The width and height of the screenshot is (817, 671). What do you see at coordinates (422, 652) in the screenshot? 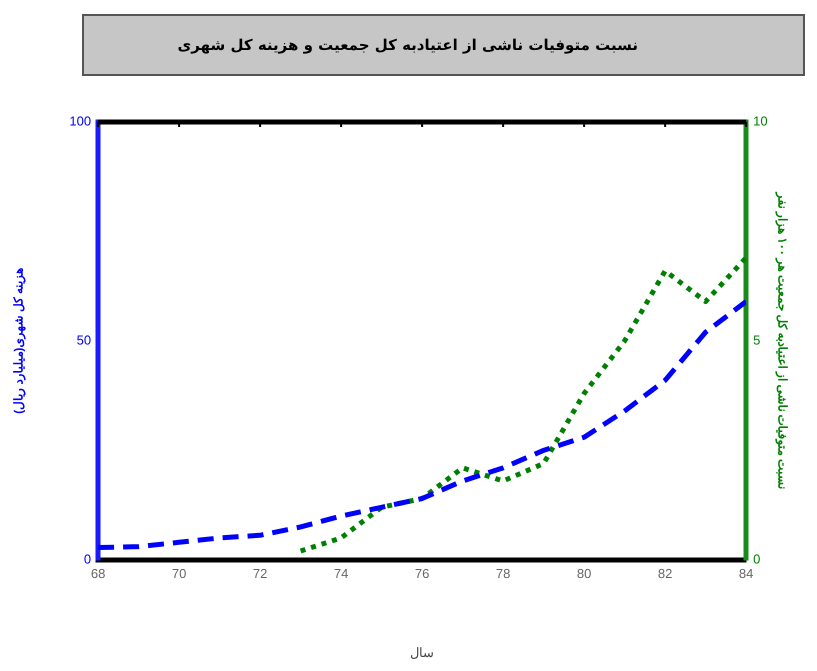
I see `x-axis-title: سال` at bounding box center [422, 652].